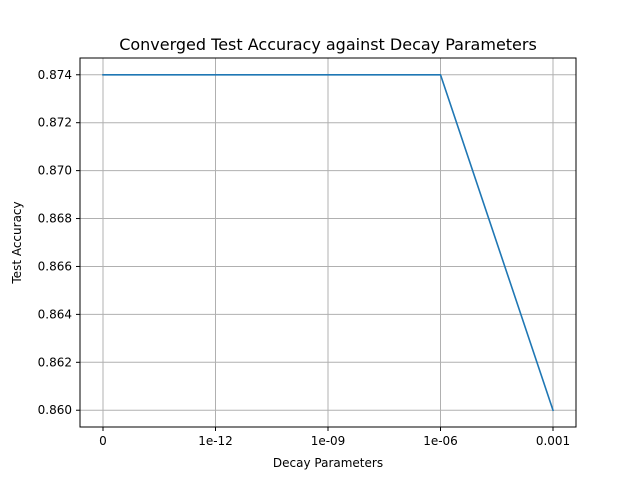  What do you see at coordinates (215, 441) in the screenshot?
I see `x-tick-label: 1e-12` at bounding box center [215, 441].